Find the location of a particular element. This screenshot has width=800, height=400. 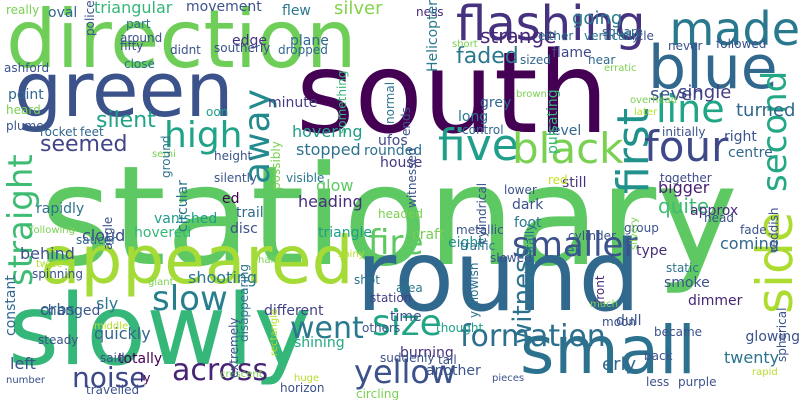

cloud-word: purple is located at coordinates (697, 382).